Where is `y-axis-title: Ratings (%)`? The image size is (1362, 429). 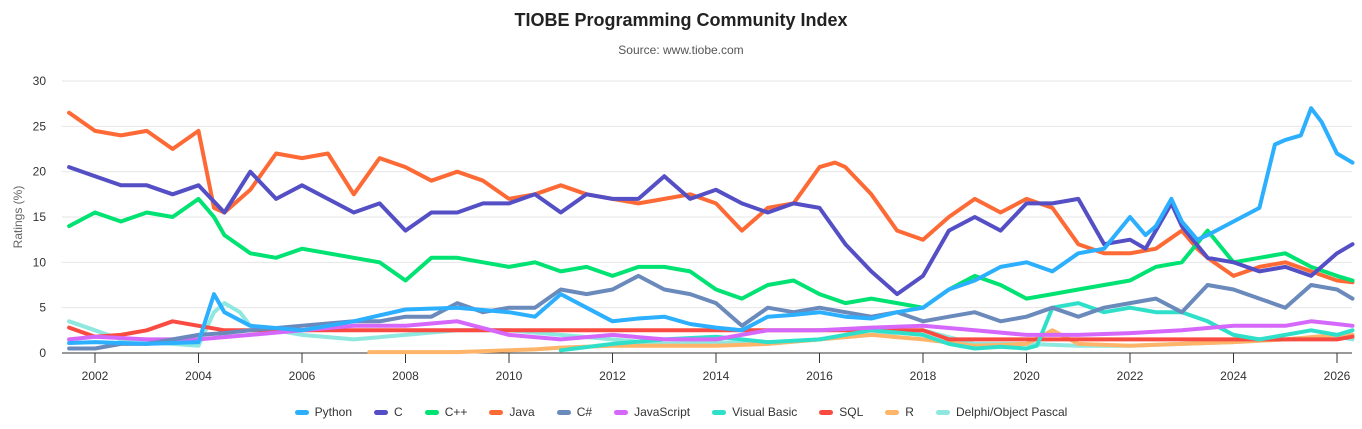
y-axis-title: Ratings (%) is located at coordinates (18, 217).